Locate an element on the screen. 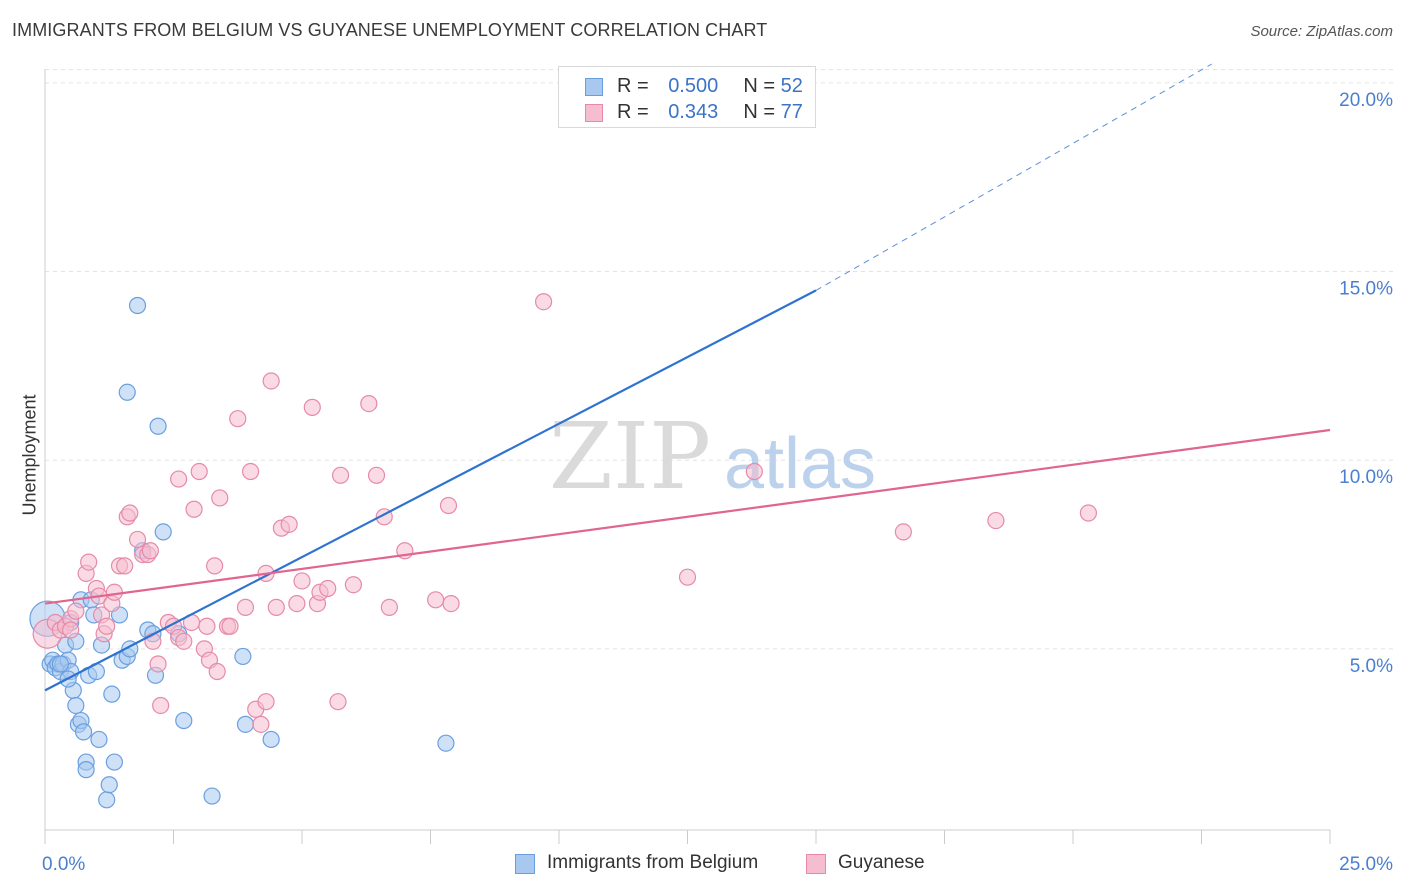  y-tick-label: 5.0% is located at coordinates (1371, 666).